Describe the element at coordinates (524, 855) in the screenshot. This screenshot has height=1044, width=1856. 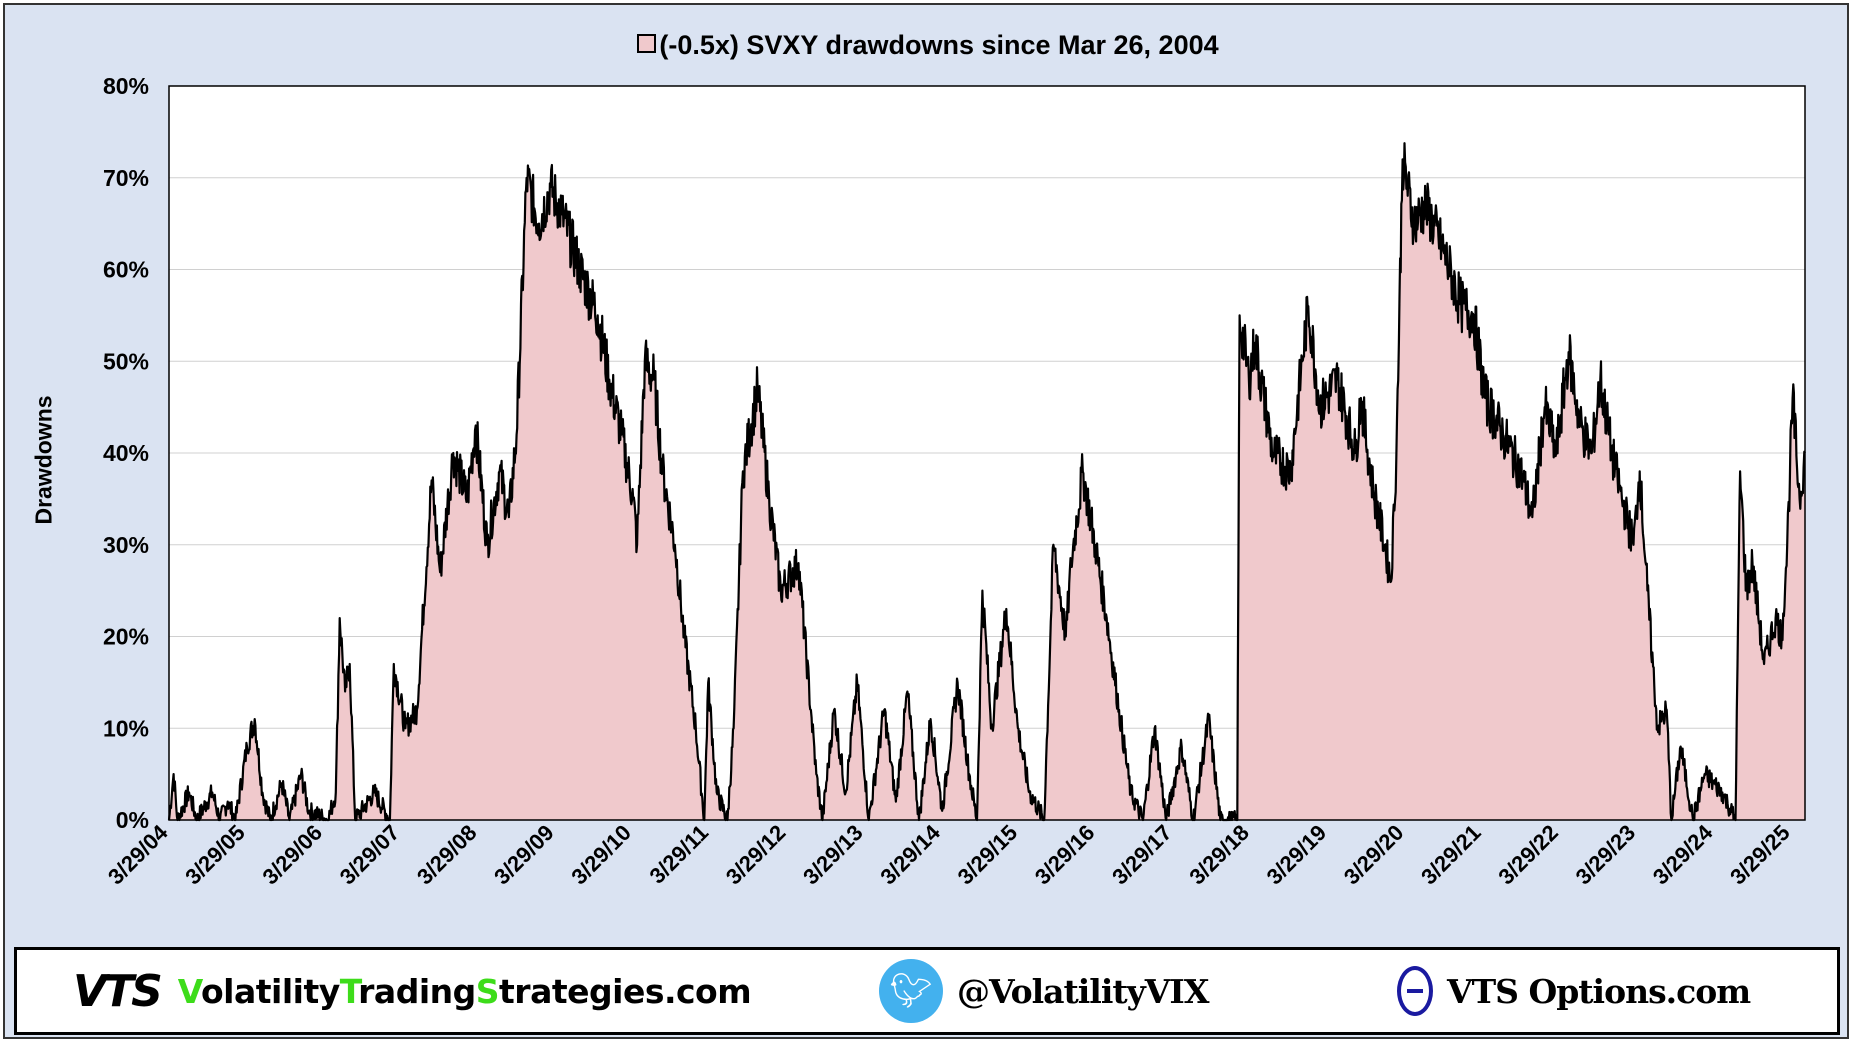
I see `x-tick-label: 3/29/09` at that location.